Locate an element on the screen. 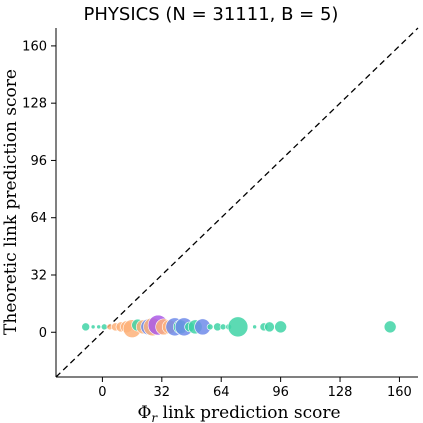 This screenshot has height=423, width=423. y-tick-label: 128 is located at coordinates (34, 104).